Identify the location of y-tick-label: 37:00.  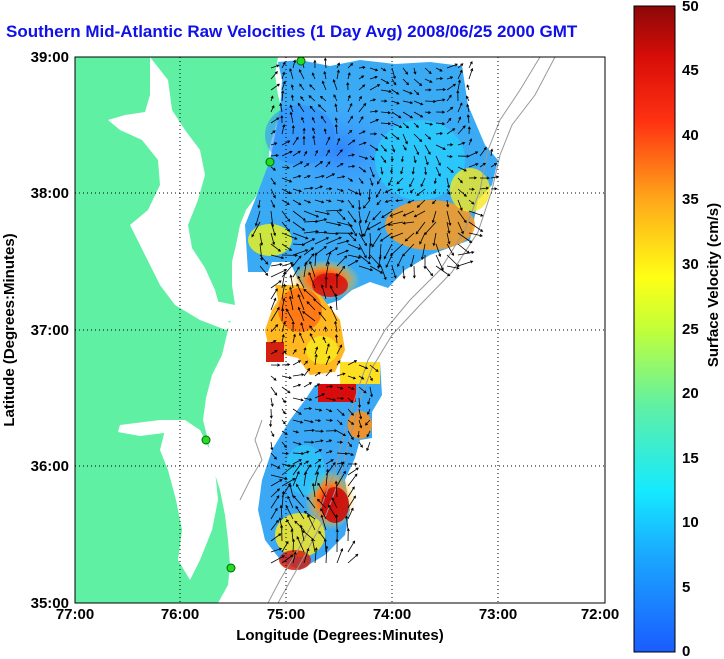
(50, 330).